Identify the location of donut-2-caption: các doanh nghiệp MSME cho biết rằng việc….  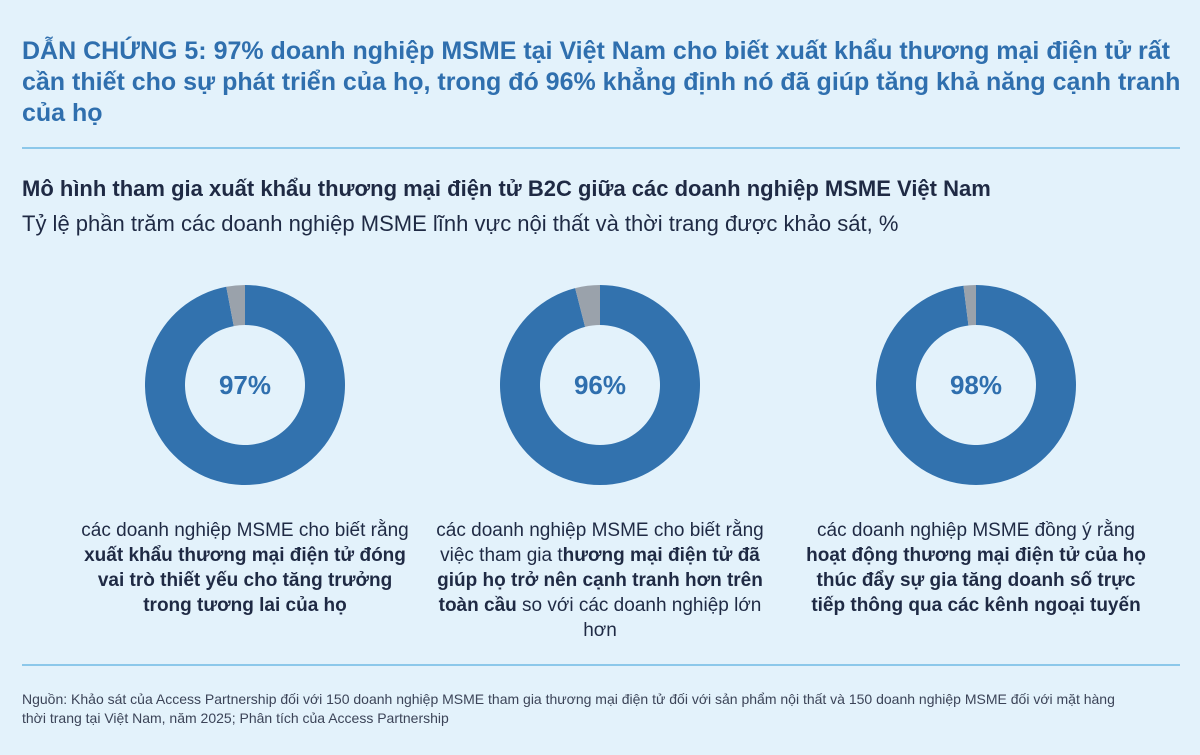
(600, 580).